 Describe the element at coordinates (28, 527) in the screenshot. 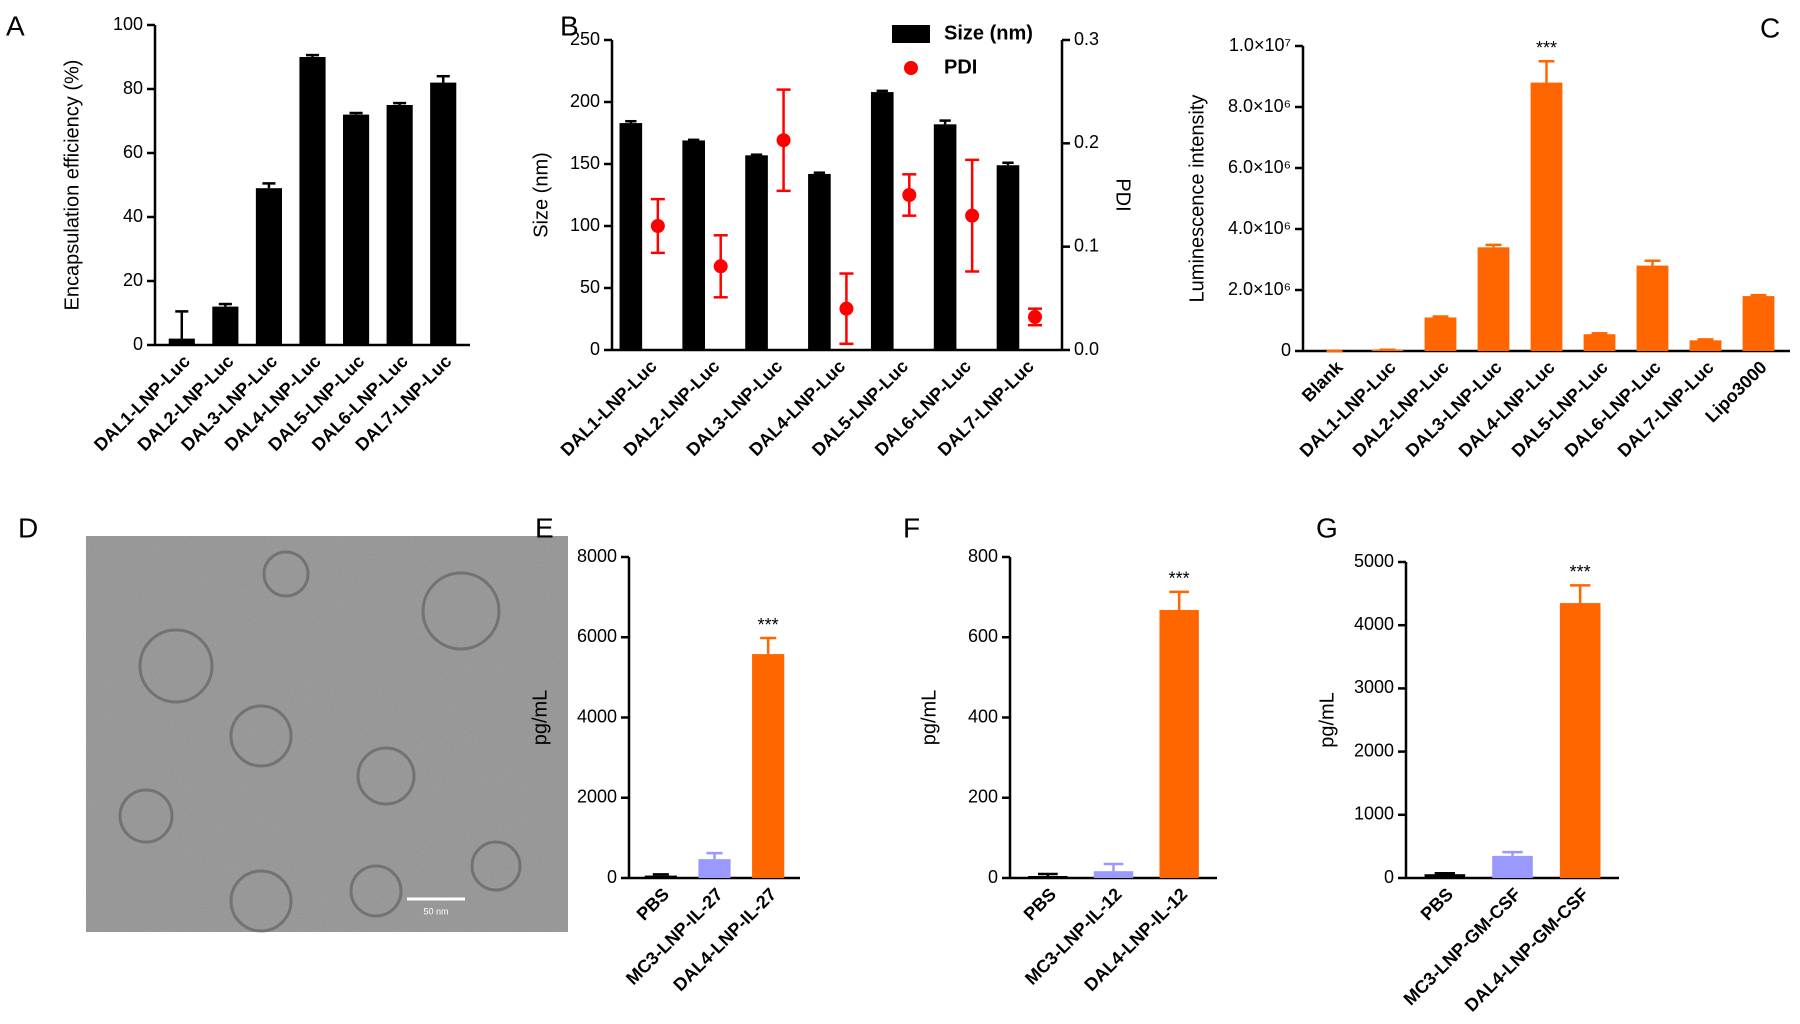

I see `panel-letter: D` at that location.